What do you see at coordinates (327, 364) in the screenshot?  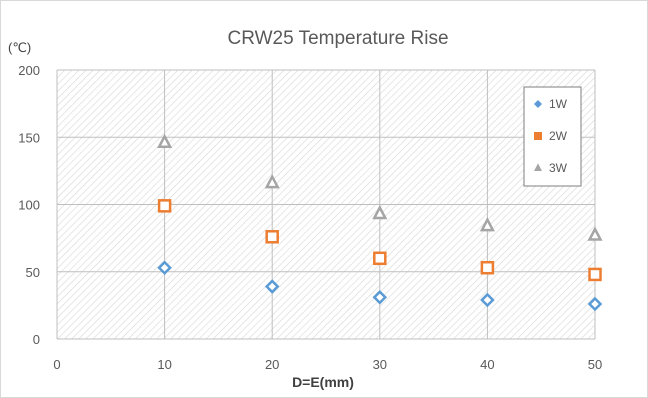 I see `x-axis-ticks: 0 10 20 30 40 50` at bounding box center [327, 364].